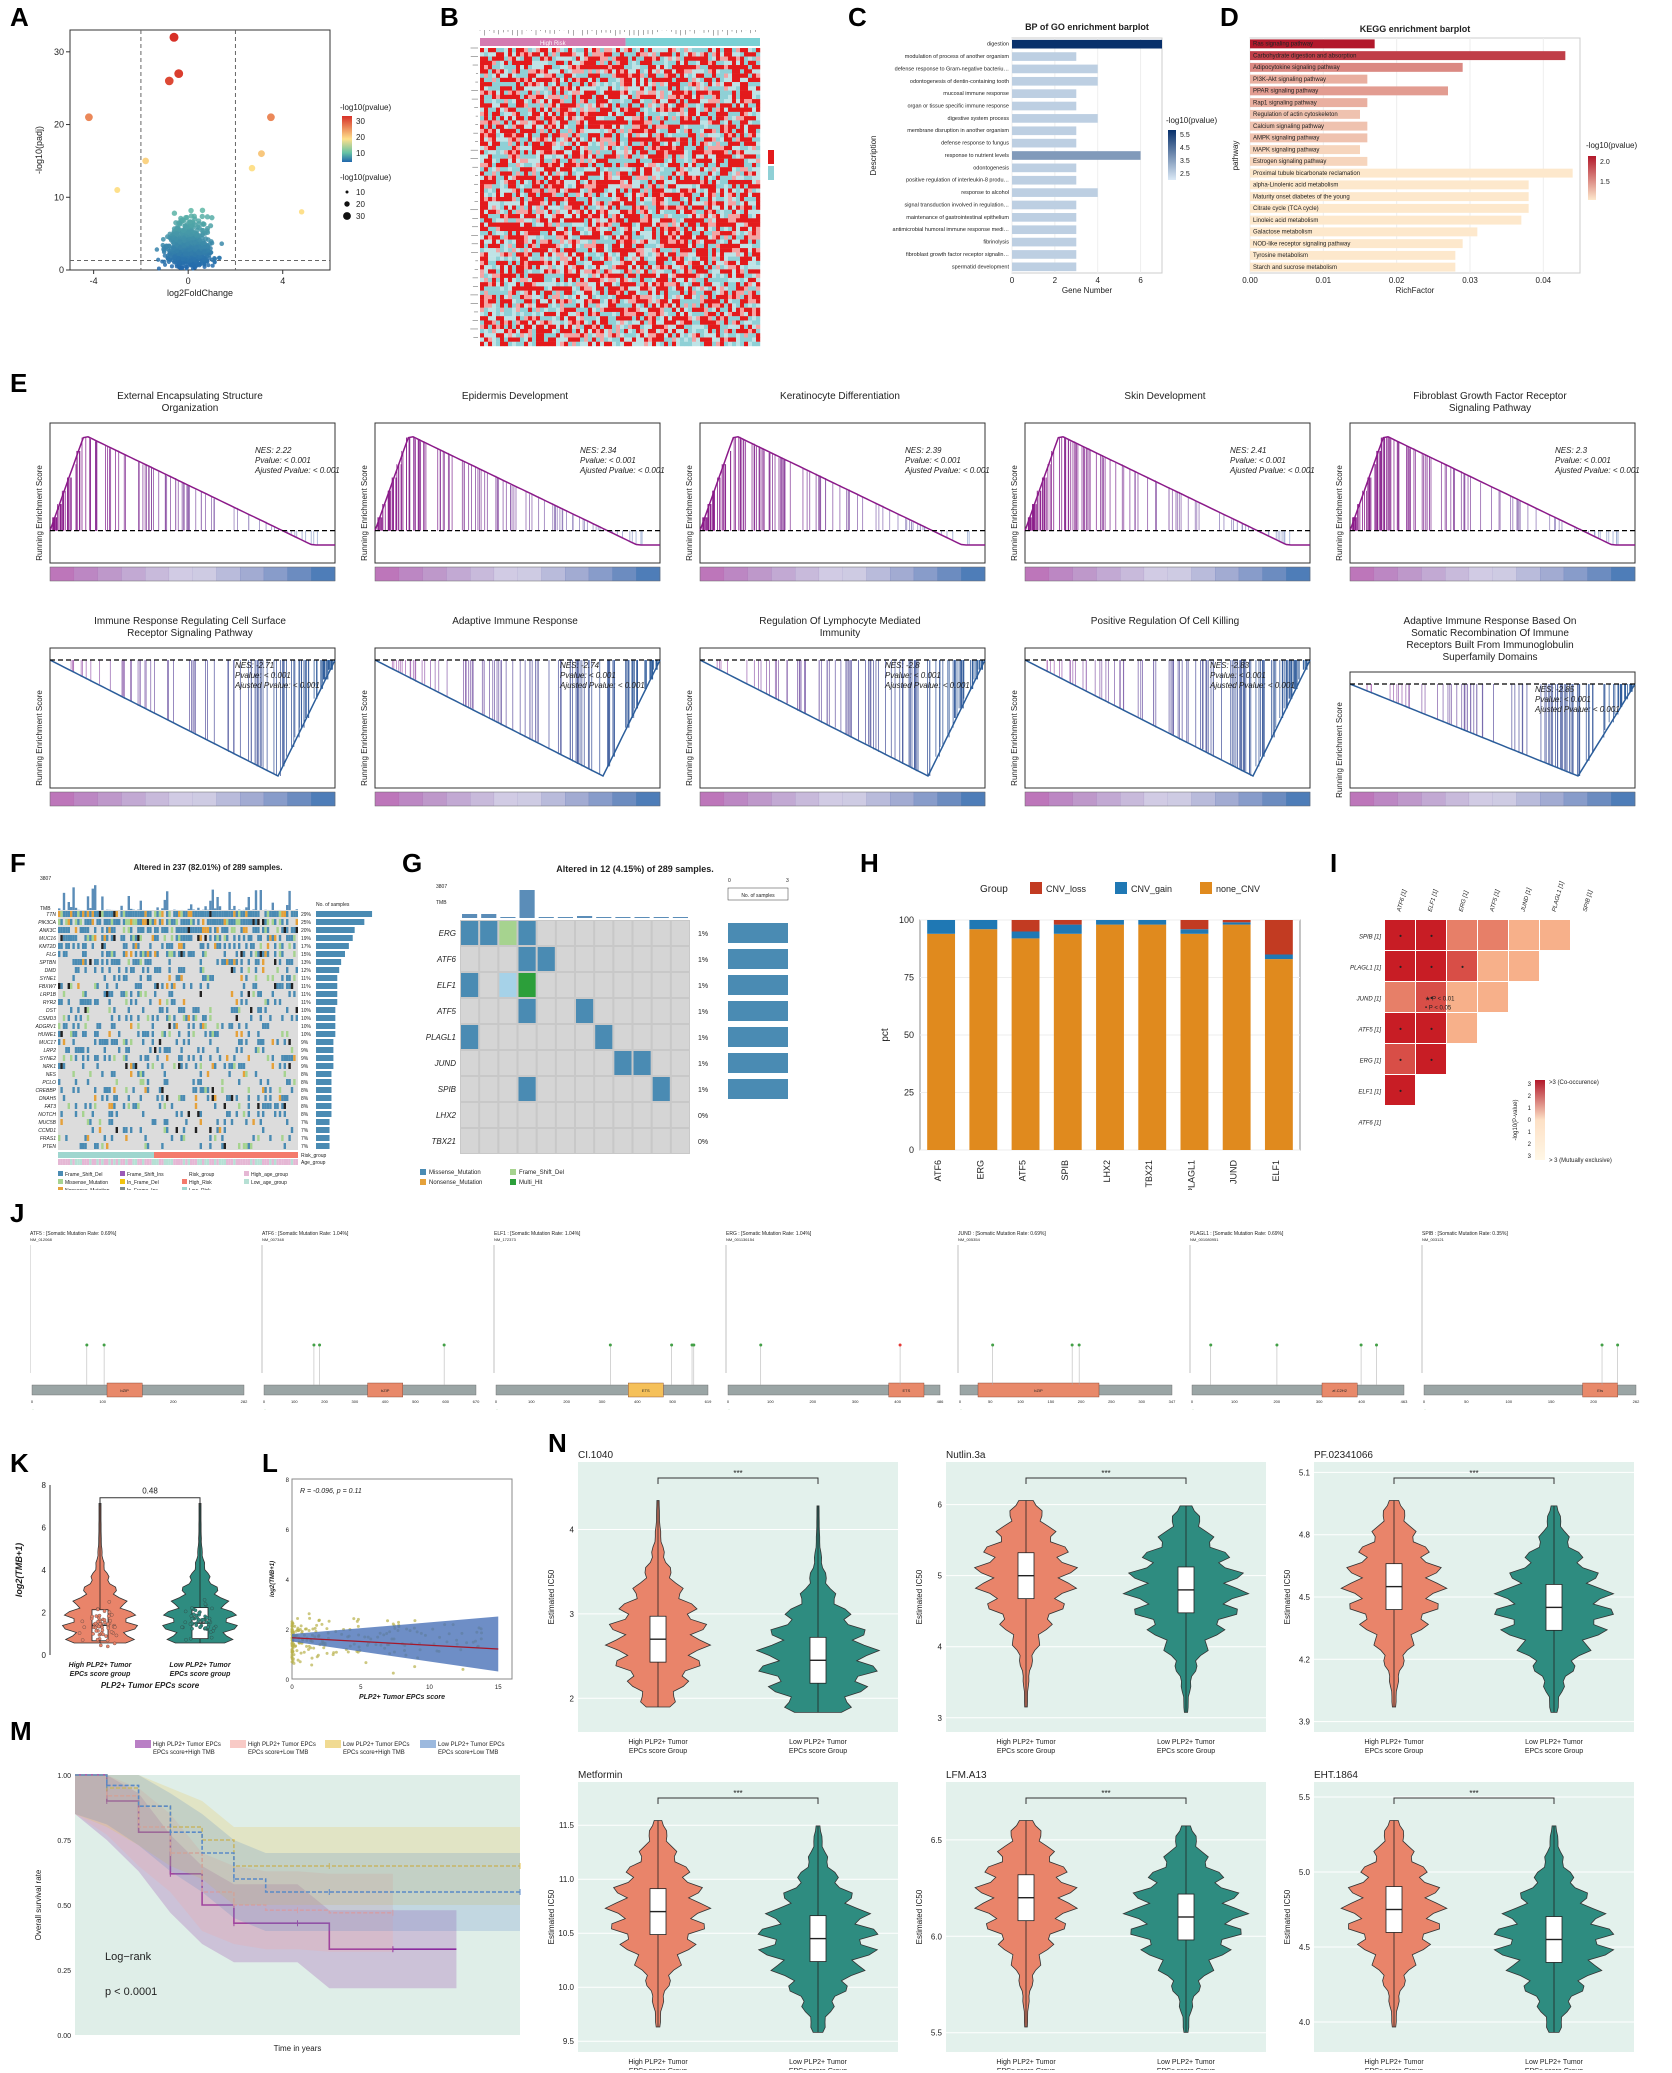  I want to click on data-point, so click(185, 254).